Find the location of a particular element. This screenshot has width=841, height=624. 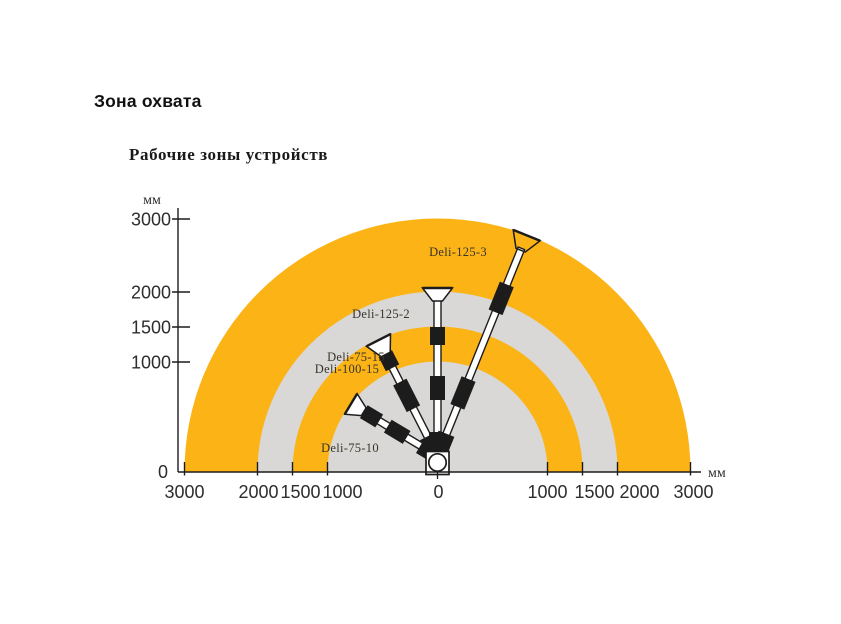

y-tick-label: 2000 is located at coordinates (151, 293).